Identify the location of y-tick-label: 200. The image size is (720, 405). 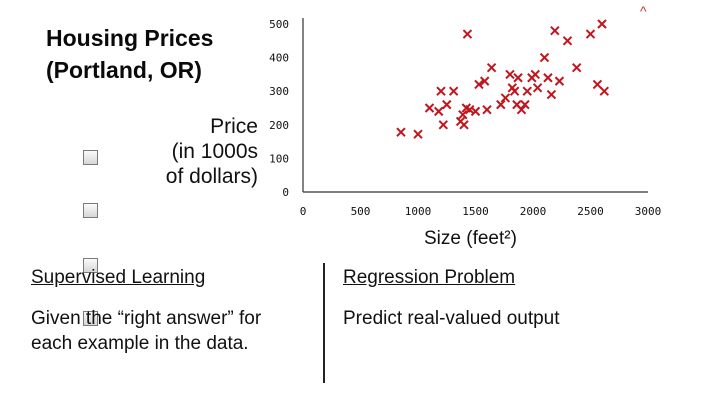
(279, 125).